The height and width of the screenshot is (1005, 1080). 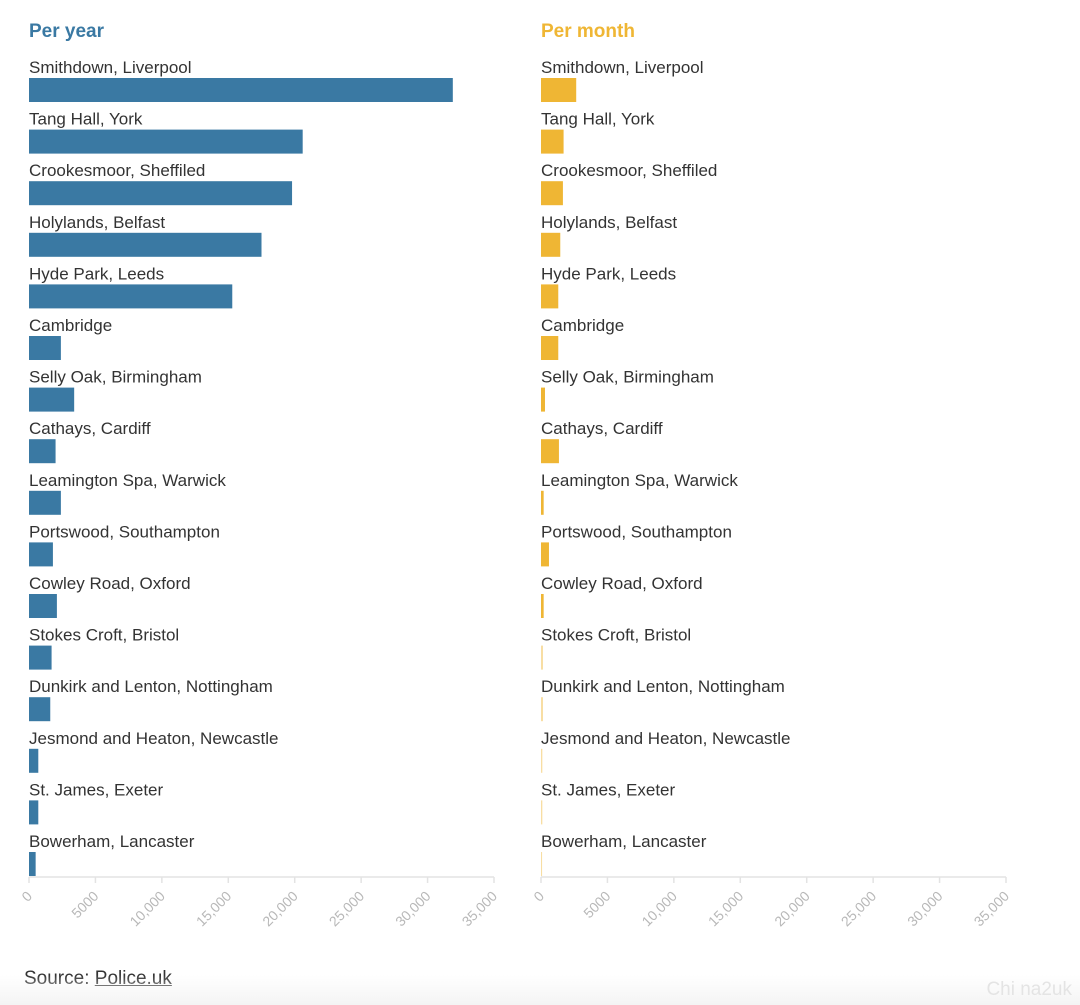 What do you see at coordinates (659, 909) in the screenshot?
I see `per-month-tick-label: 10,000` at bounding box center [659, 909].